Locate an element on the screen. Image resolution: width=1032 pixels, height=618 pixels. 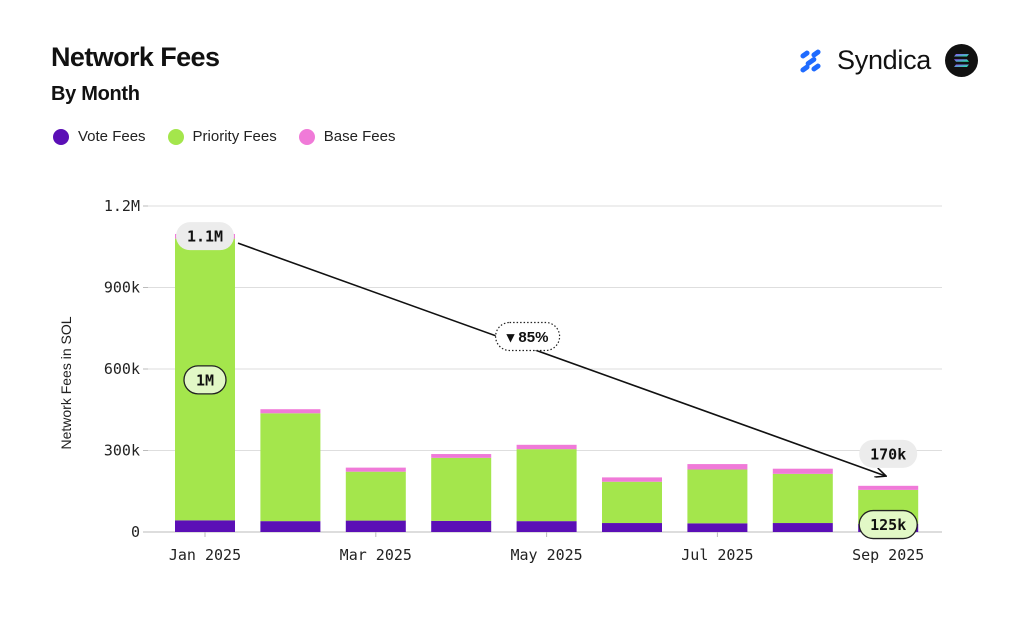
label-start-priority: 1M is located at coordinates (205, 380).